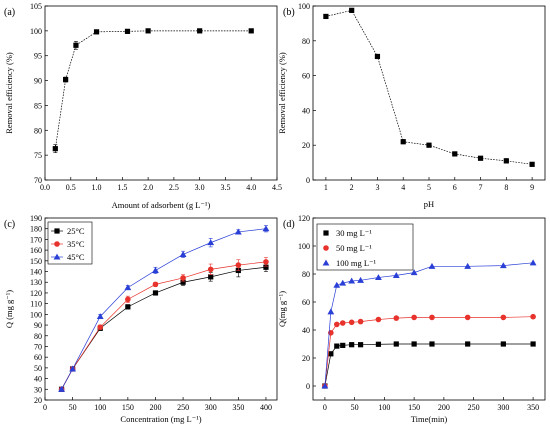 The width and height of the screenshot is (550, 428). What do you see at coordinates (122, 187) in the screenshot?
I see `x-tick-label: 1.5` at bounding box center [122, 187].